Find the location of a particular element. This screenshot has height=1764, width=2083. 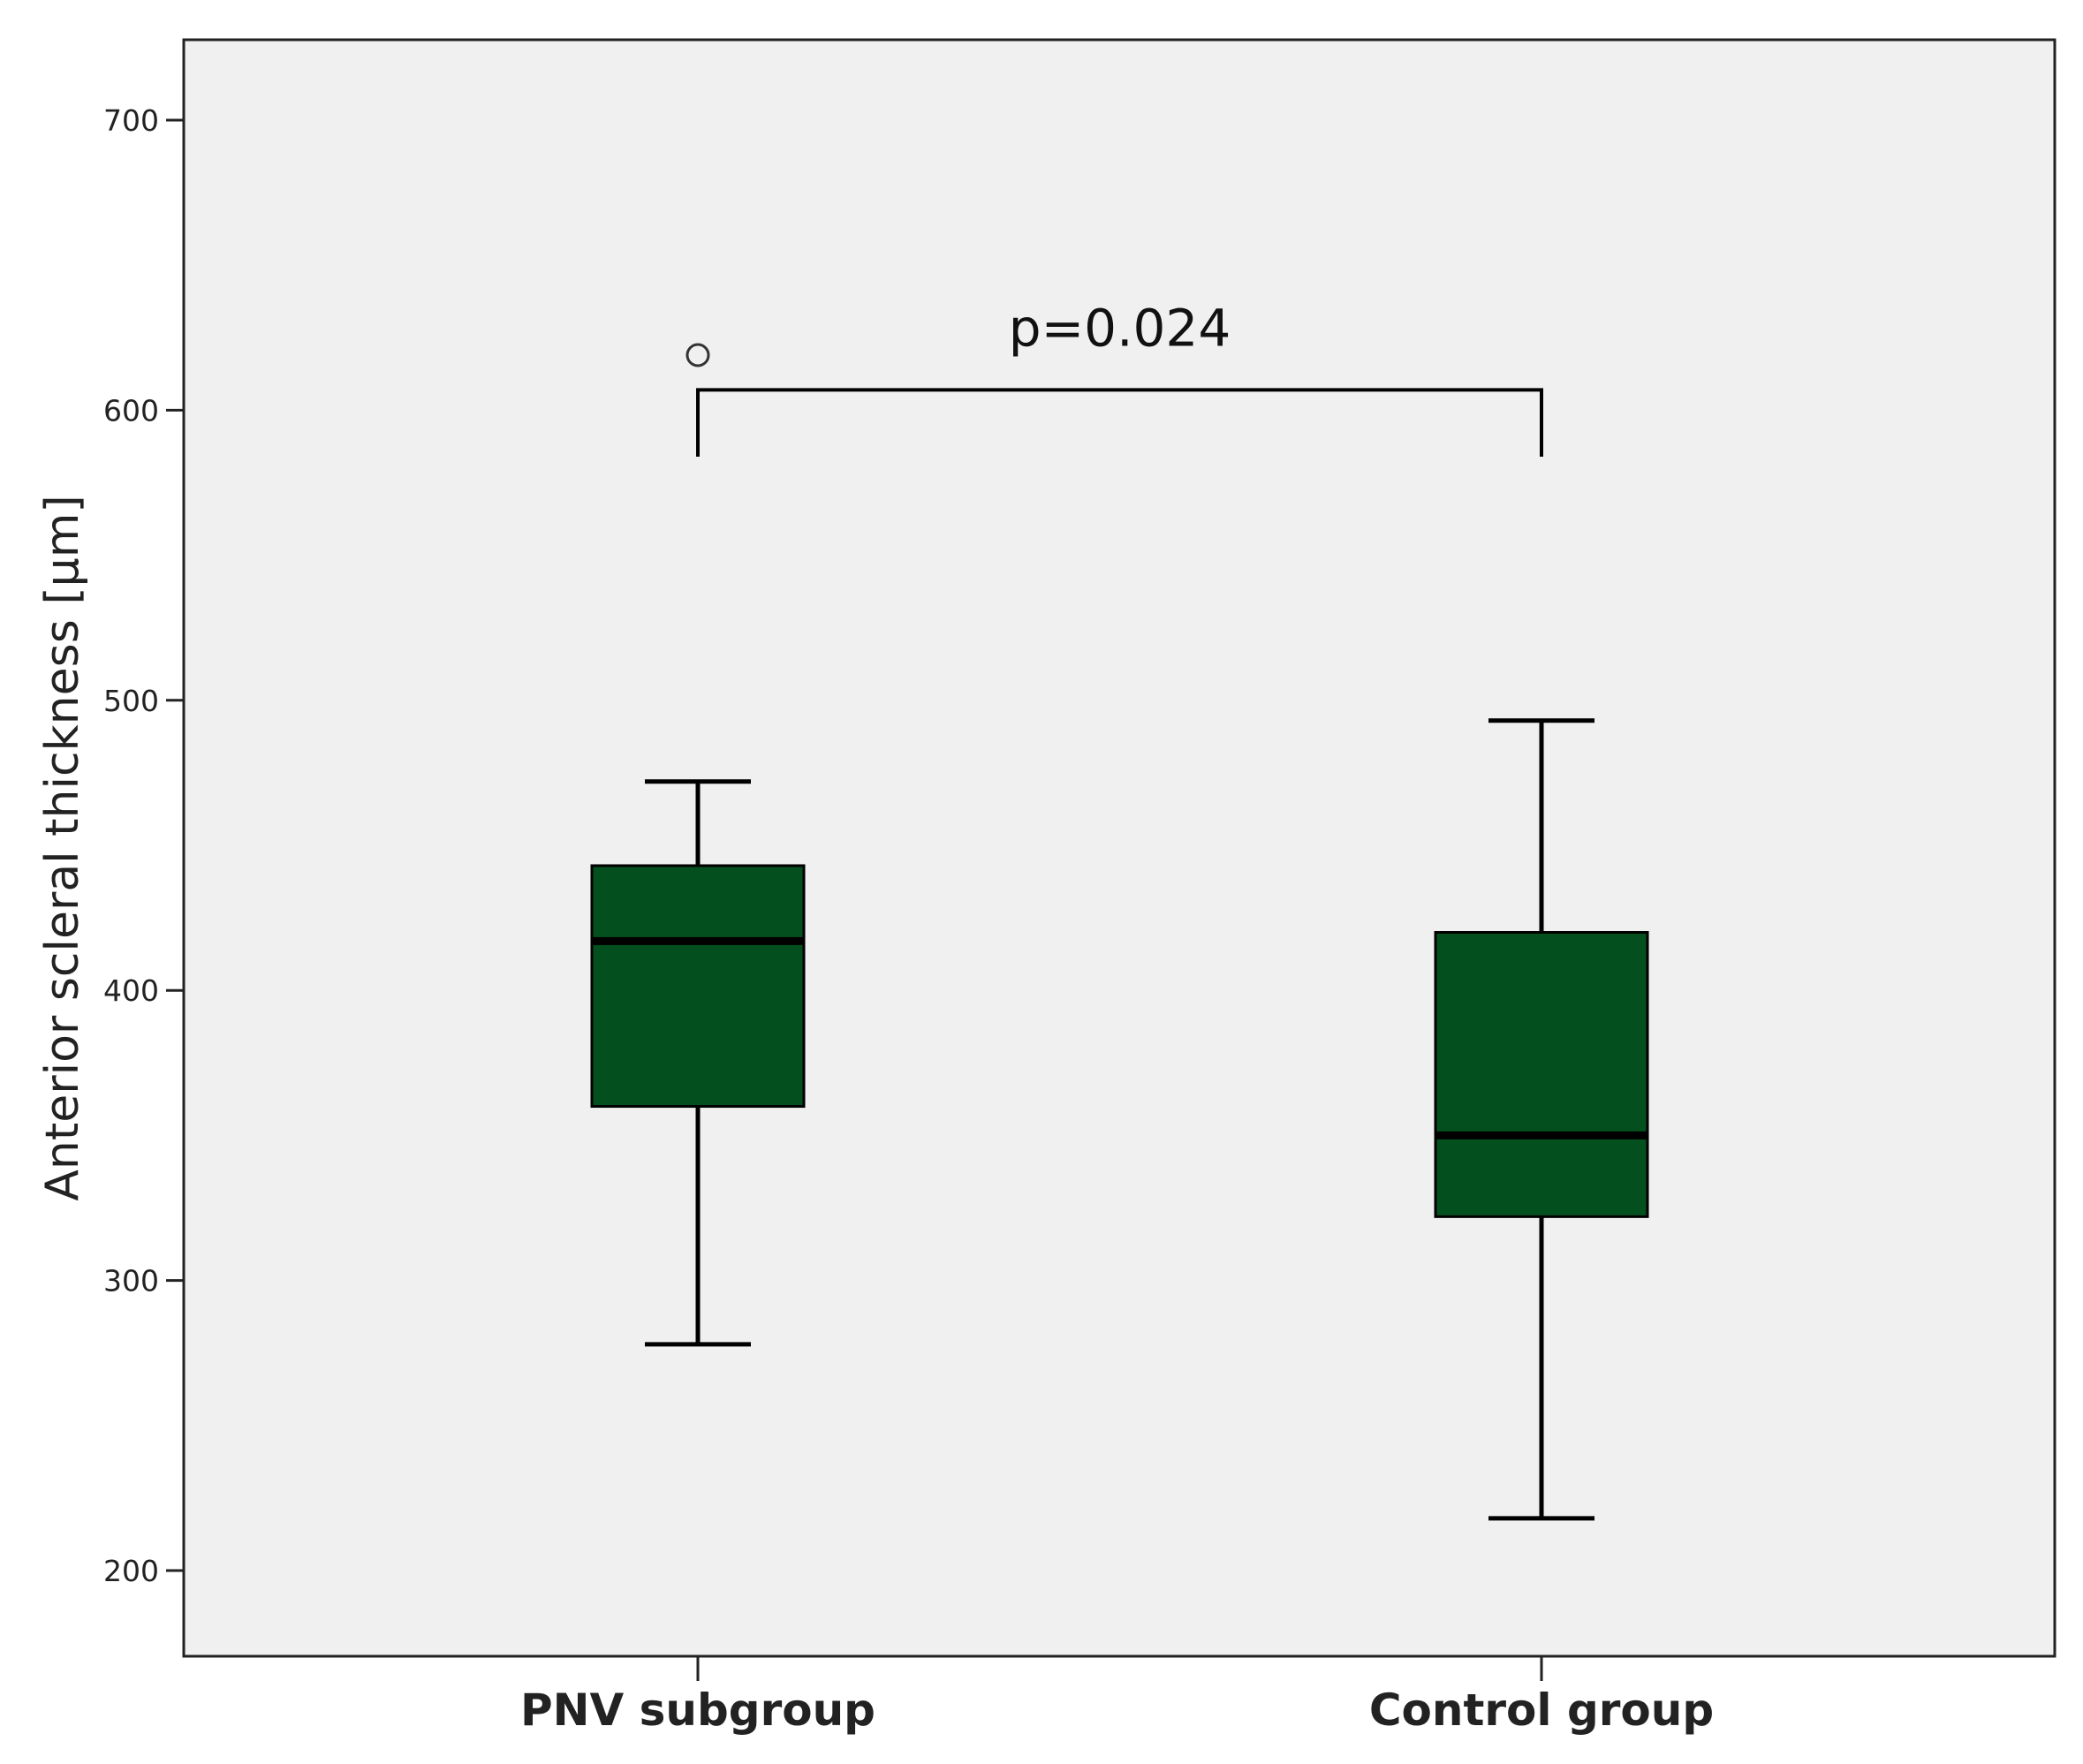

outlier-point is located at coordinates (697, 355).